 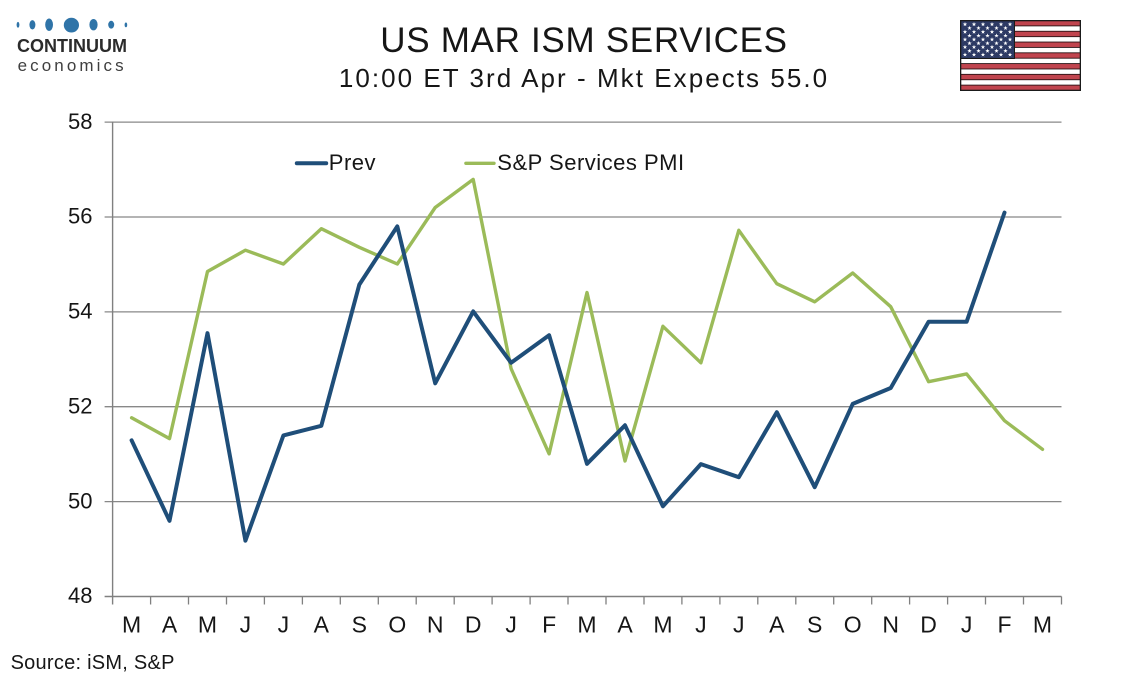 I want to click on svg-text: 48, so click(x=80, y=595).